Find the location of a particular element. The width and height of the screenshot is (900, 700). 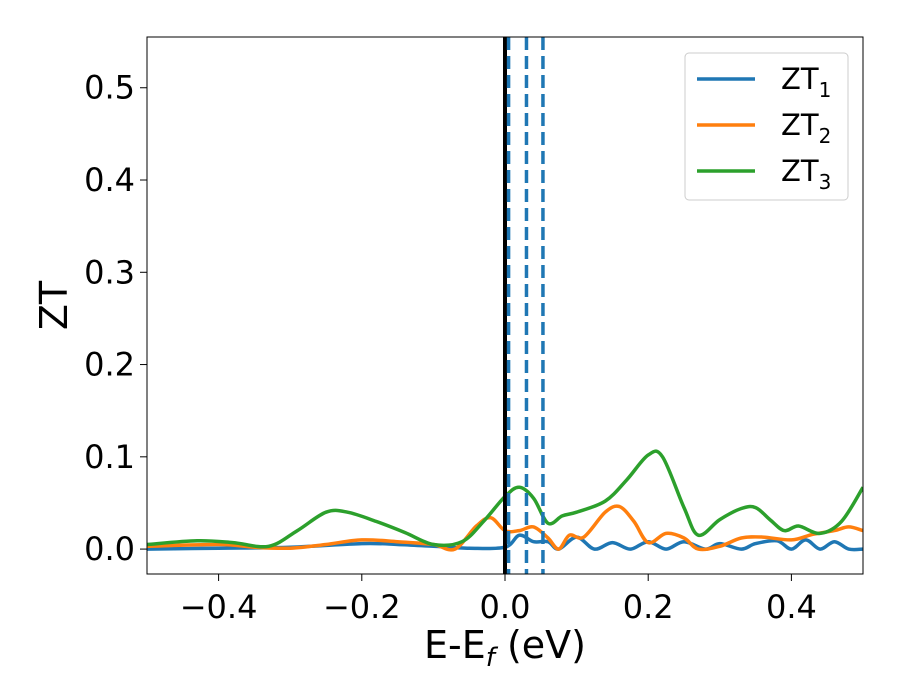

legend: ZT1 ZT2 ZT3 is located at coordinates (766, 126).